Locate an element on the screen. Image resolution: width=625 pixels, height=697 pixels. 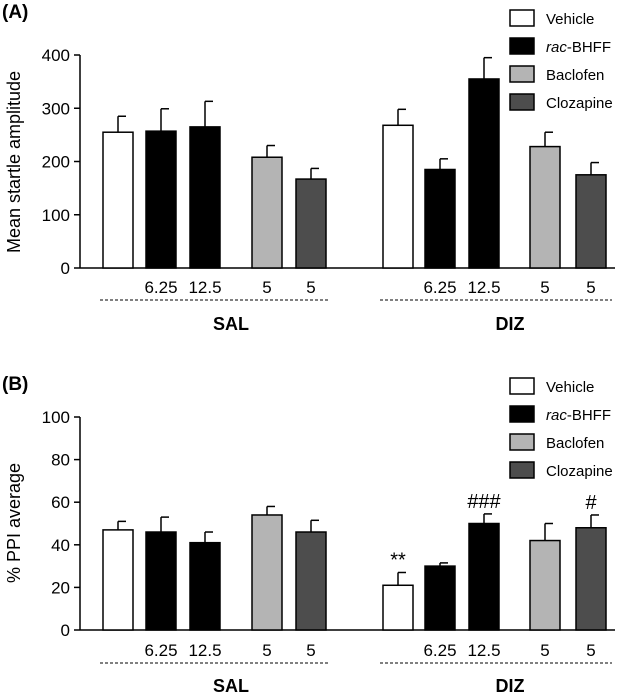
y-tick-label: 40 is located at coordinates (60, 545).